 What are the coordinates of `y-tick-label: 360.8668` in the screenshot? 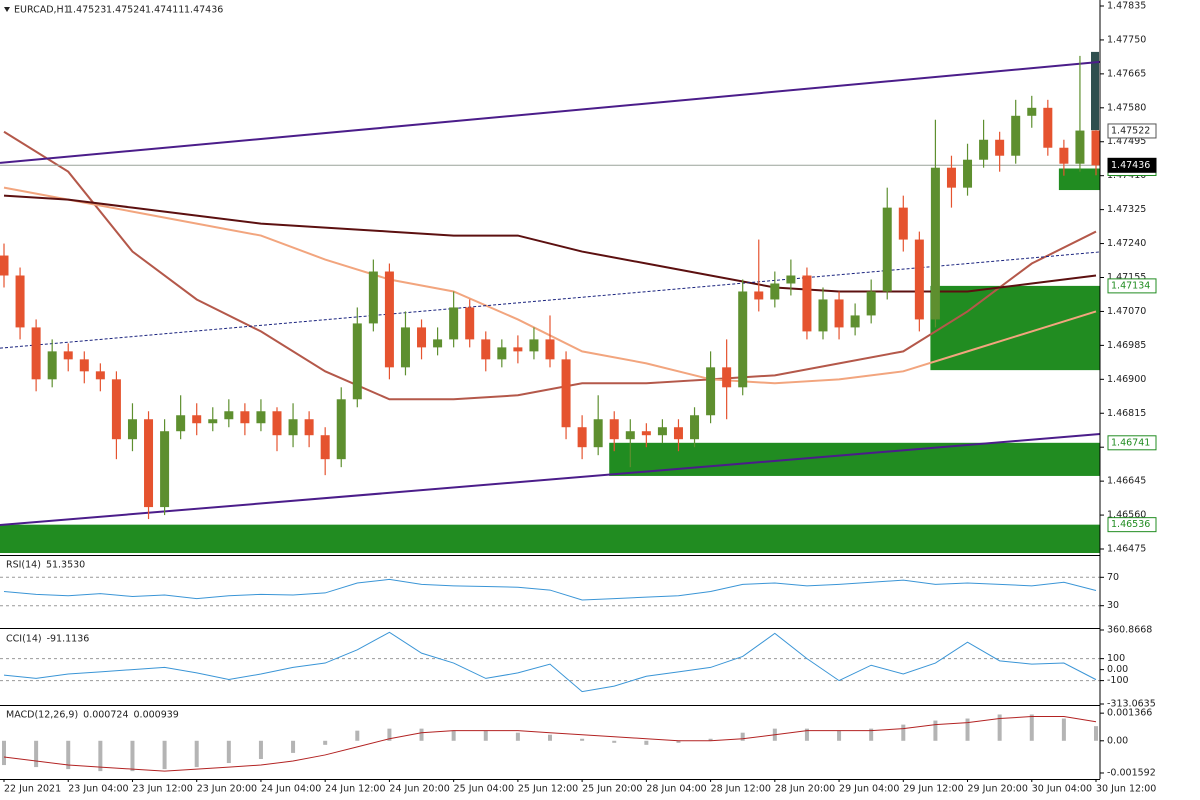 It's located at (1129, 630).